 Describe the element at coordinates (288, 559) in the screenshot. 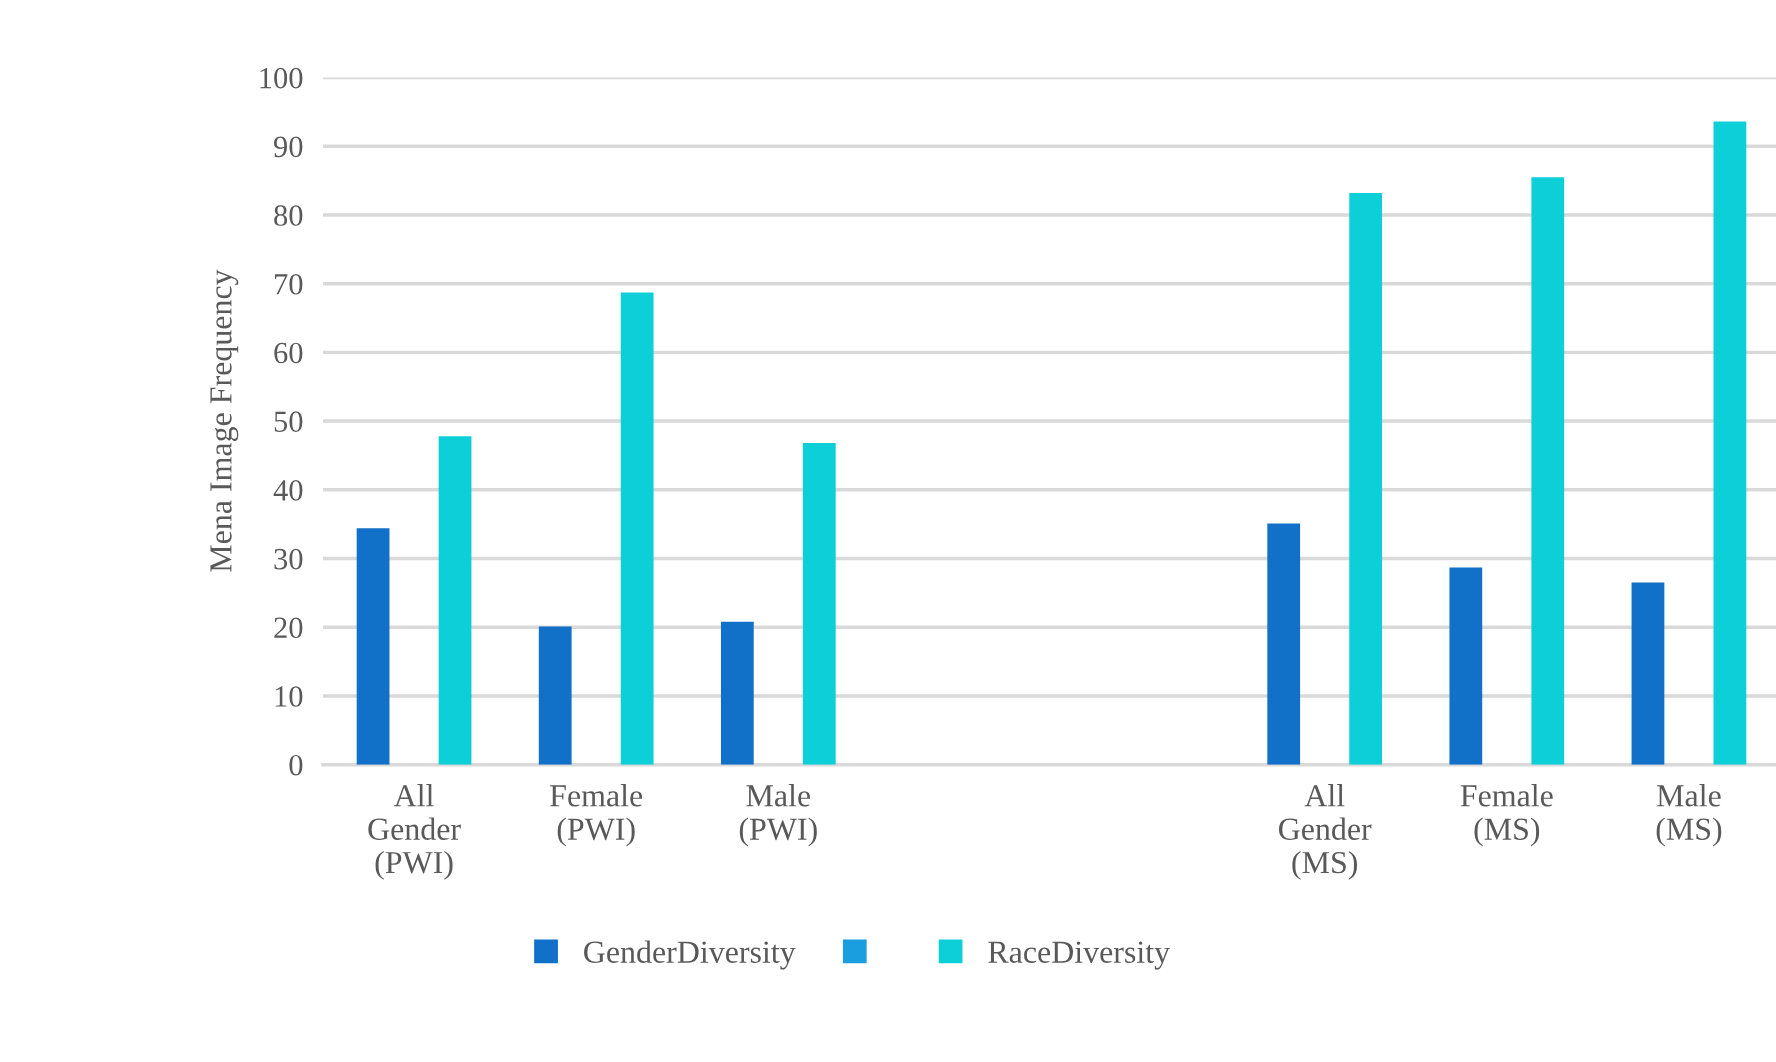

I see `y-tick-label: 30` at that location.